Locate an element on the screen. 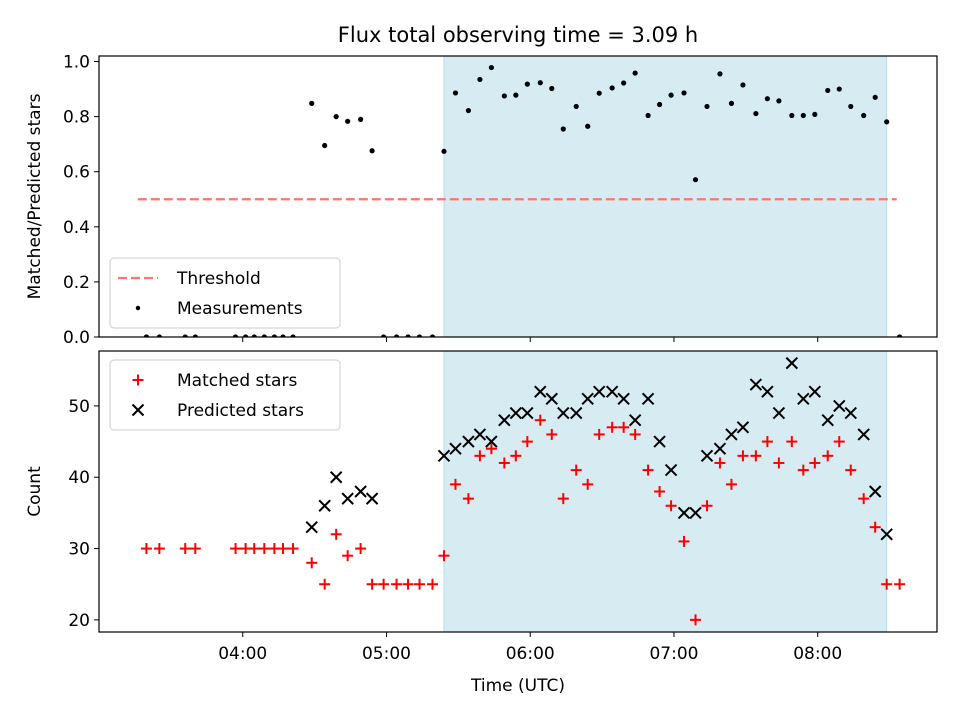 The height and width of the screenshot is (720, 960). legend-marker is located at coordinates (138, 308).